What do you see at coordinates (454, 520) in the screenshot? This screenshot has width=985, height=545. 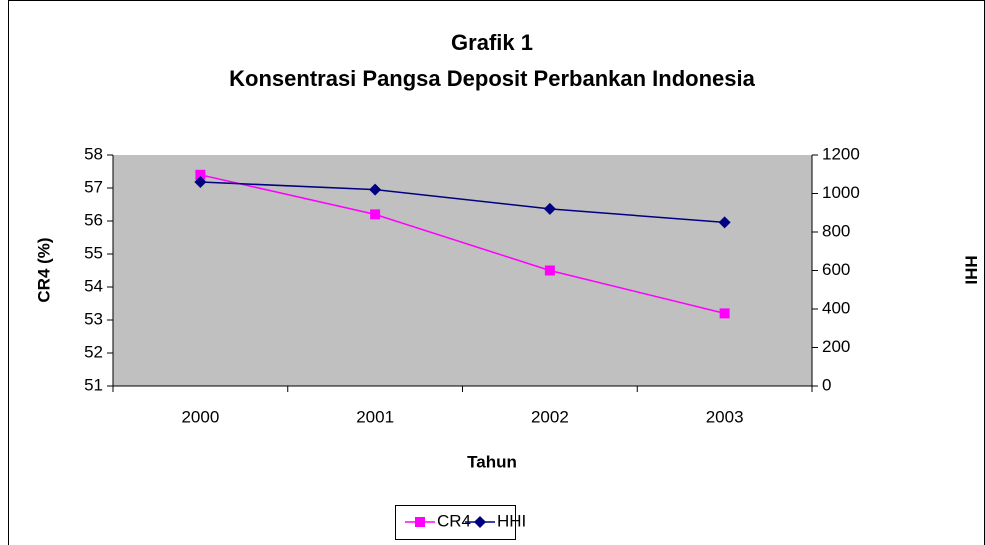 I see `legend-label: CR4` at bounding box center [454, 520].